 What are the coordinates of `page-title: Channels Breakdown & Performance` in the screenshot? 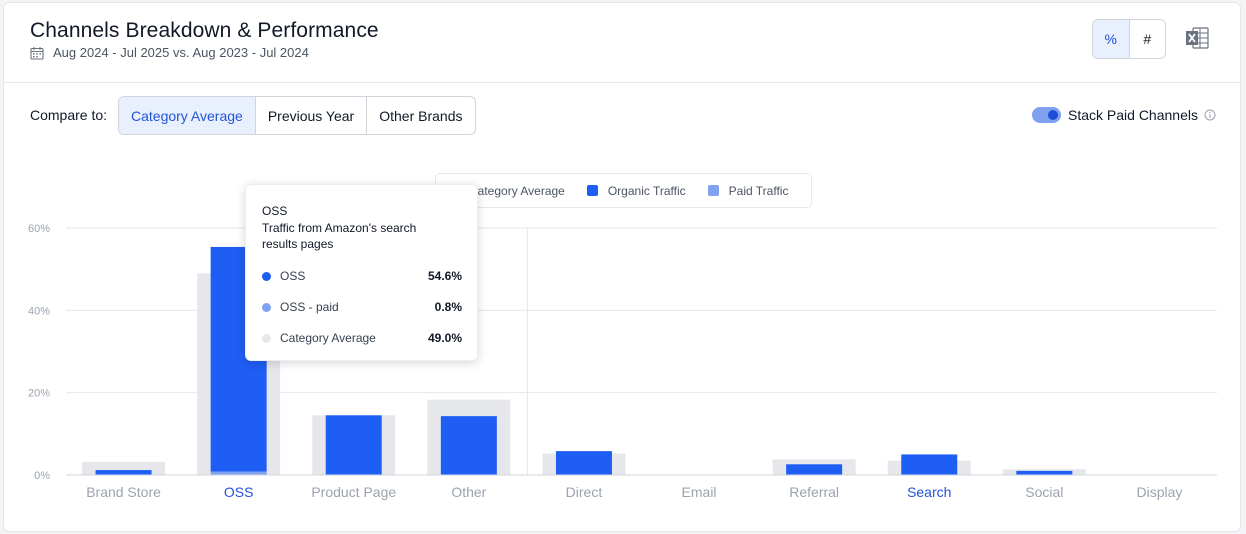 It's located at (204, 30).